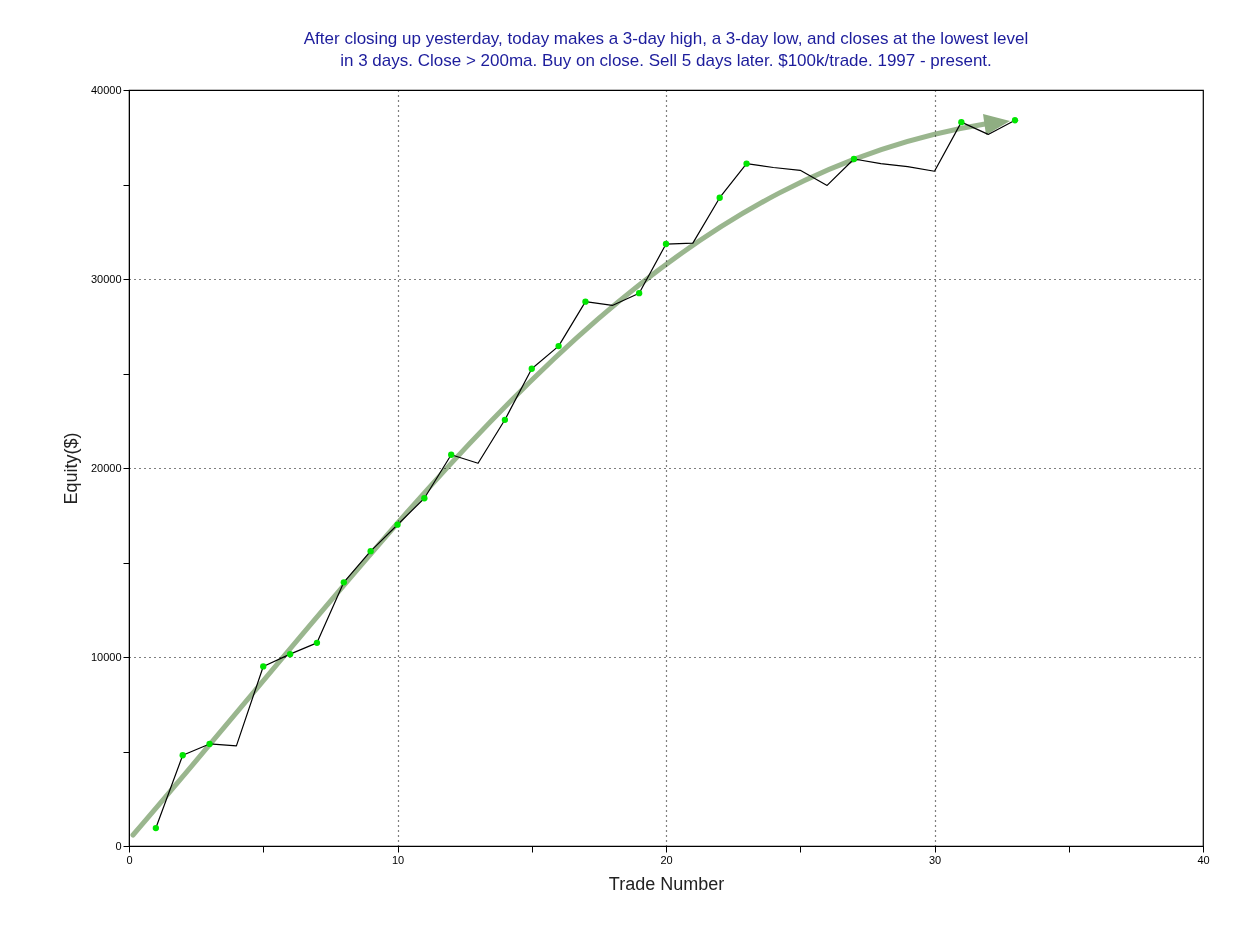  I want to click on x-tick-label: 30, so click(935, 859).